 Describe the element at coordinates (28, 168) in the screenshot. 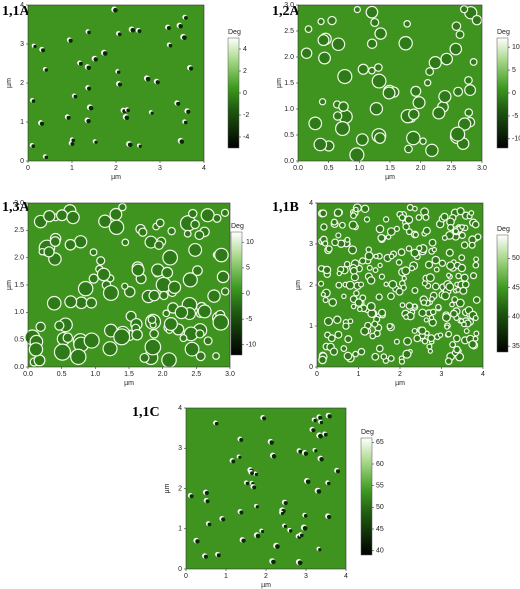

I see `x-tick-label: 0` at that location.